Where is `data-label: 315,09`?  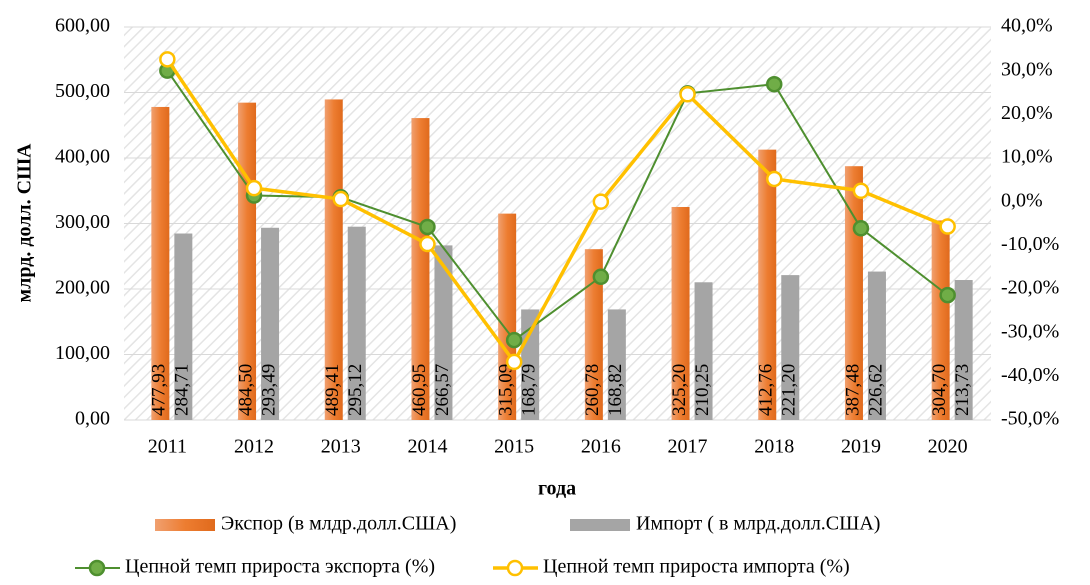 data-label: 315,09 is located at coordinates (506, 390).